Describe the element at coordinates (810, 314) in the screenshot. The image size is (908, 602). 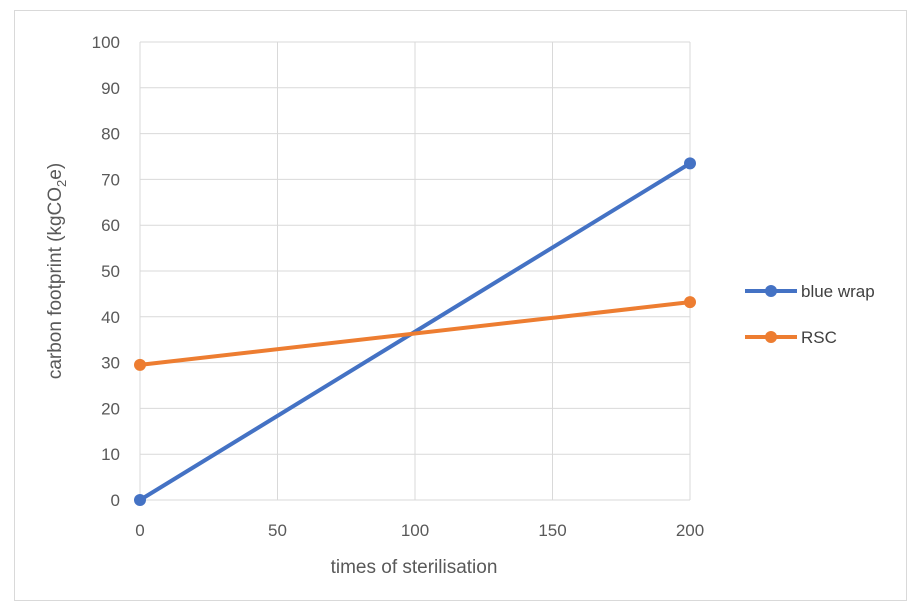
I see `legend: blue wrap RSC` at that location.